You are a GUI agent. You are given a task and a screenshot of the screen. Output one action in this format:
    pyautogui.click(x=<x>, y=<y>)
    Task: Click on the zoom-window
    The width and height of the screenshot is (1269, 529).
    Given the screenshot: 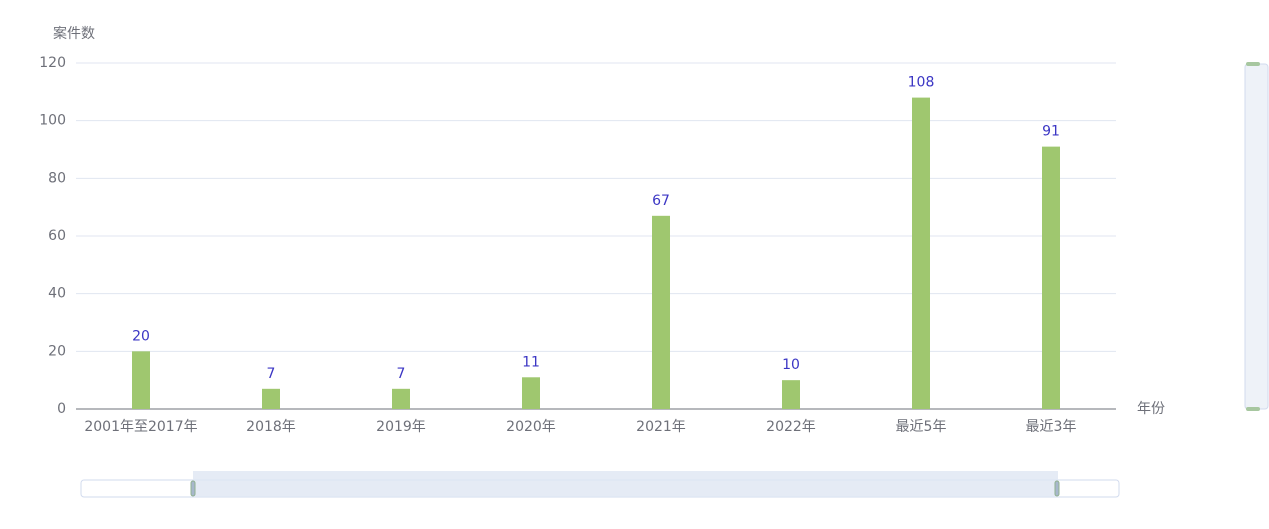 What is the action you would take?
    pyautogui.click(x=625, y=484)
    